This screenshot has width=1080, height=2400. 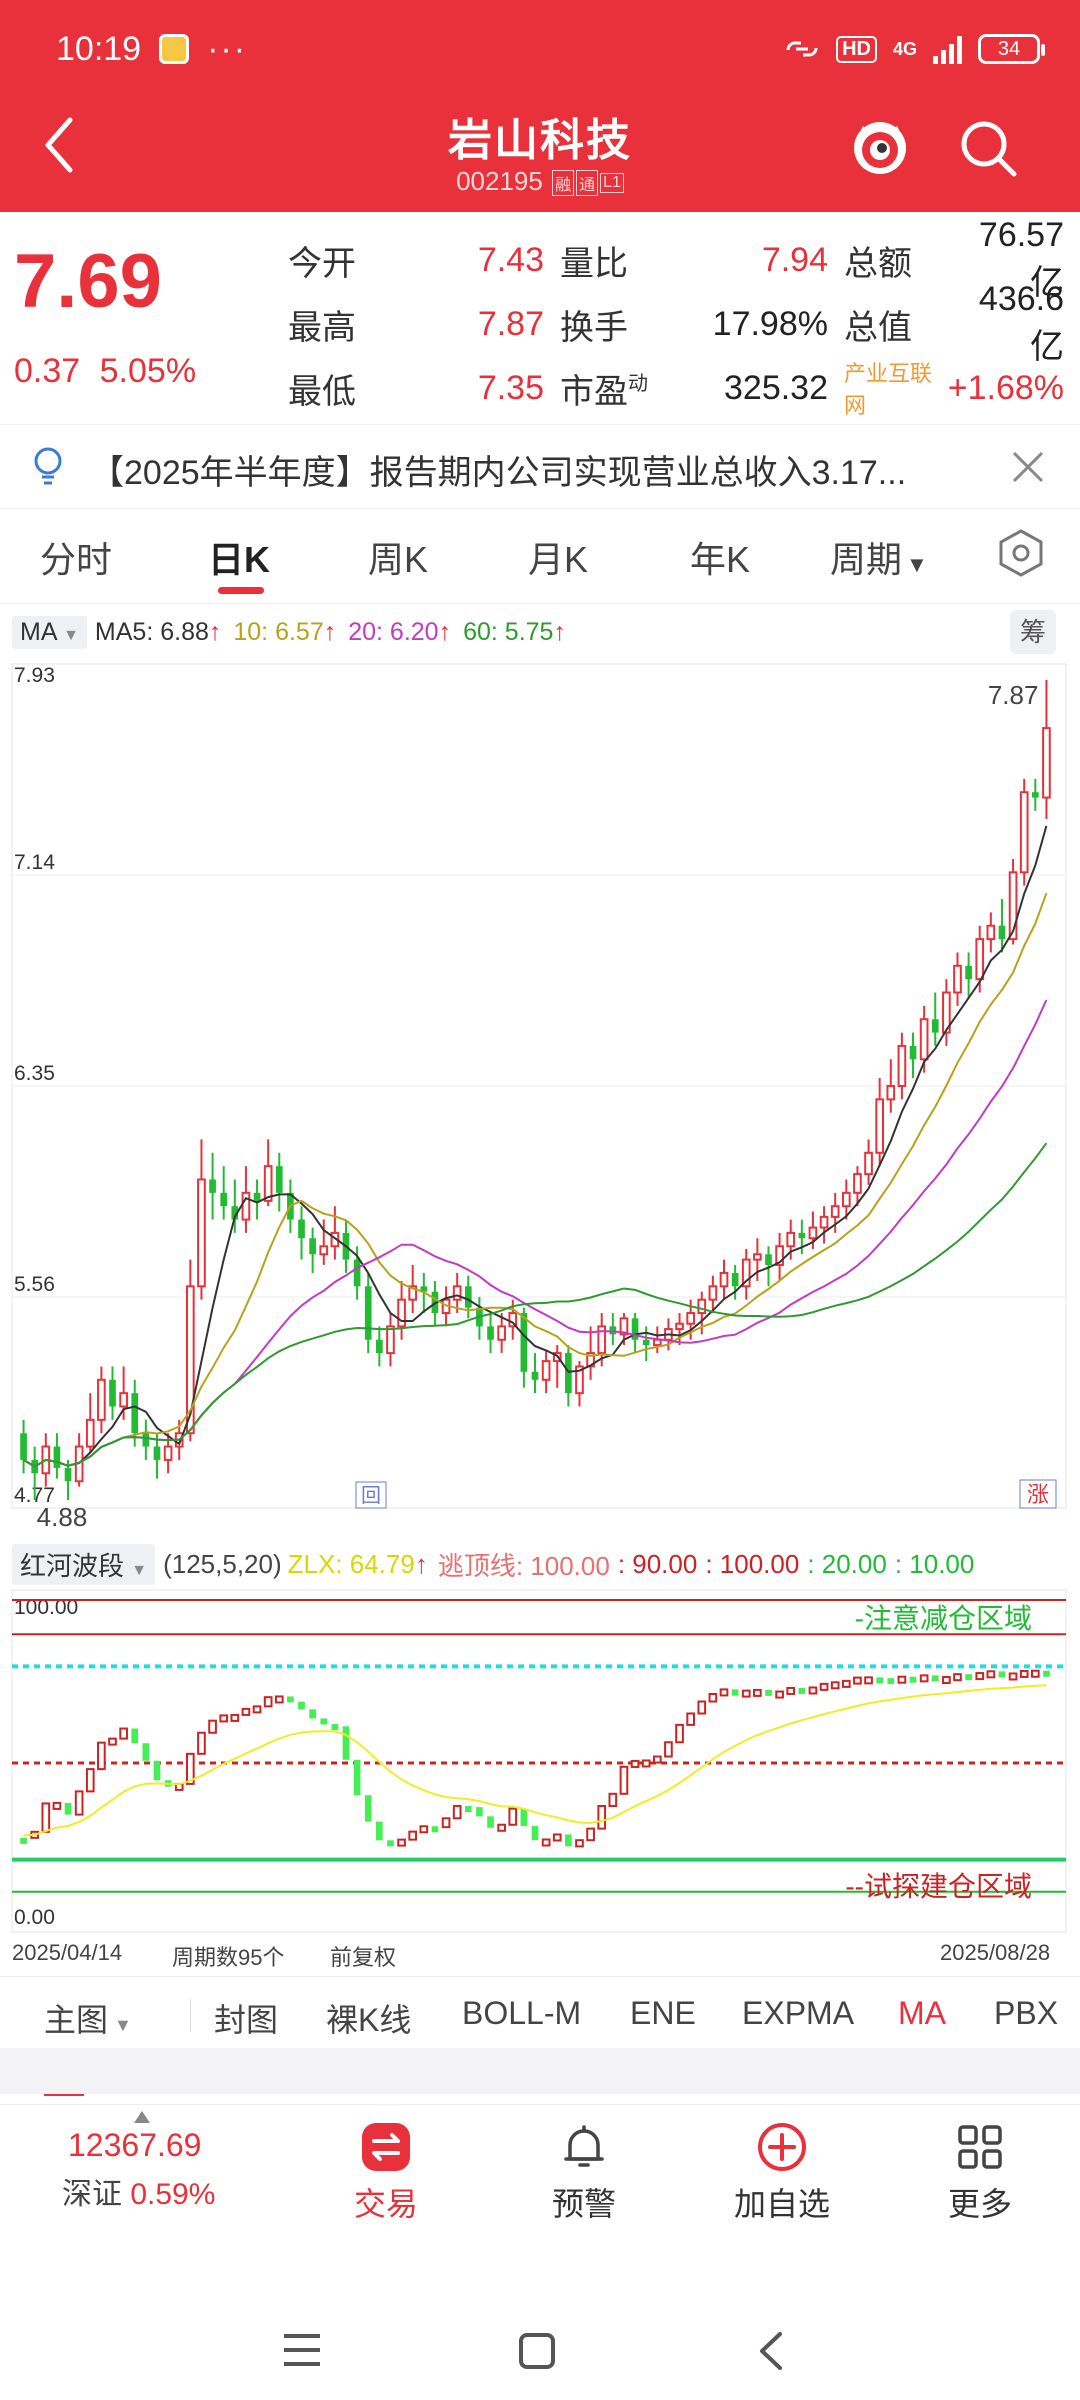 What do you see at coordinates (510, 323) in the screenshot?
I see `value-high: 7.87` at bounding box center [510, 323].